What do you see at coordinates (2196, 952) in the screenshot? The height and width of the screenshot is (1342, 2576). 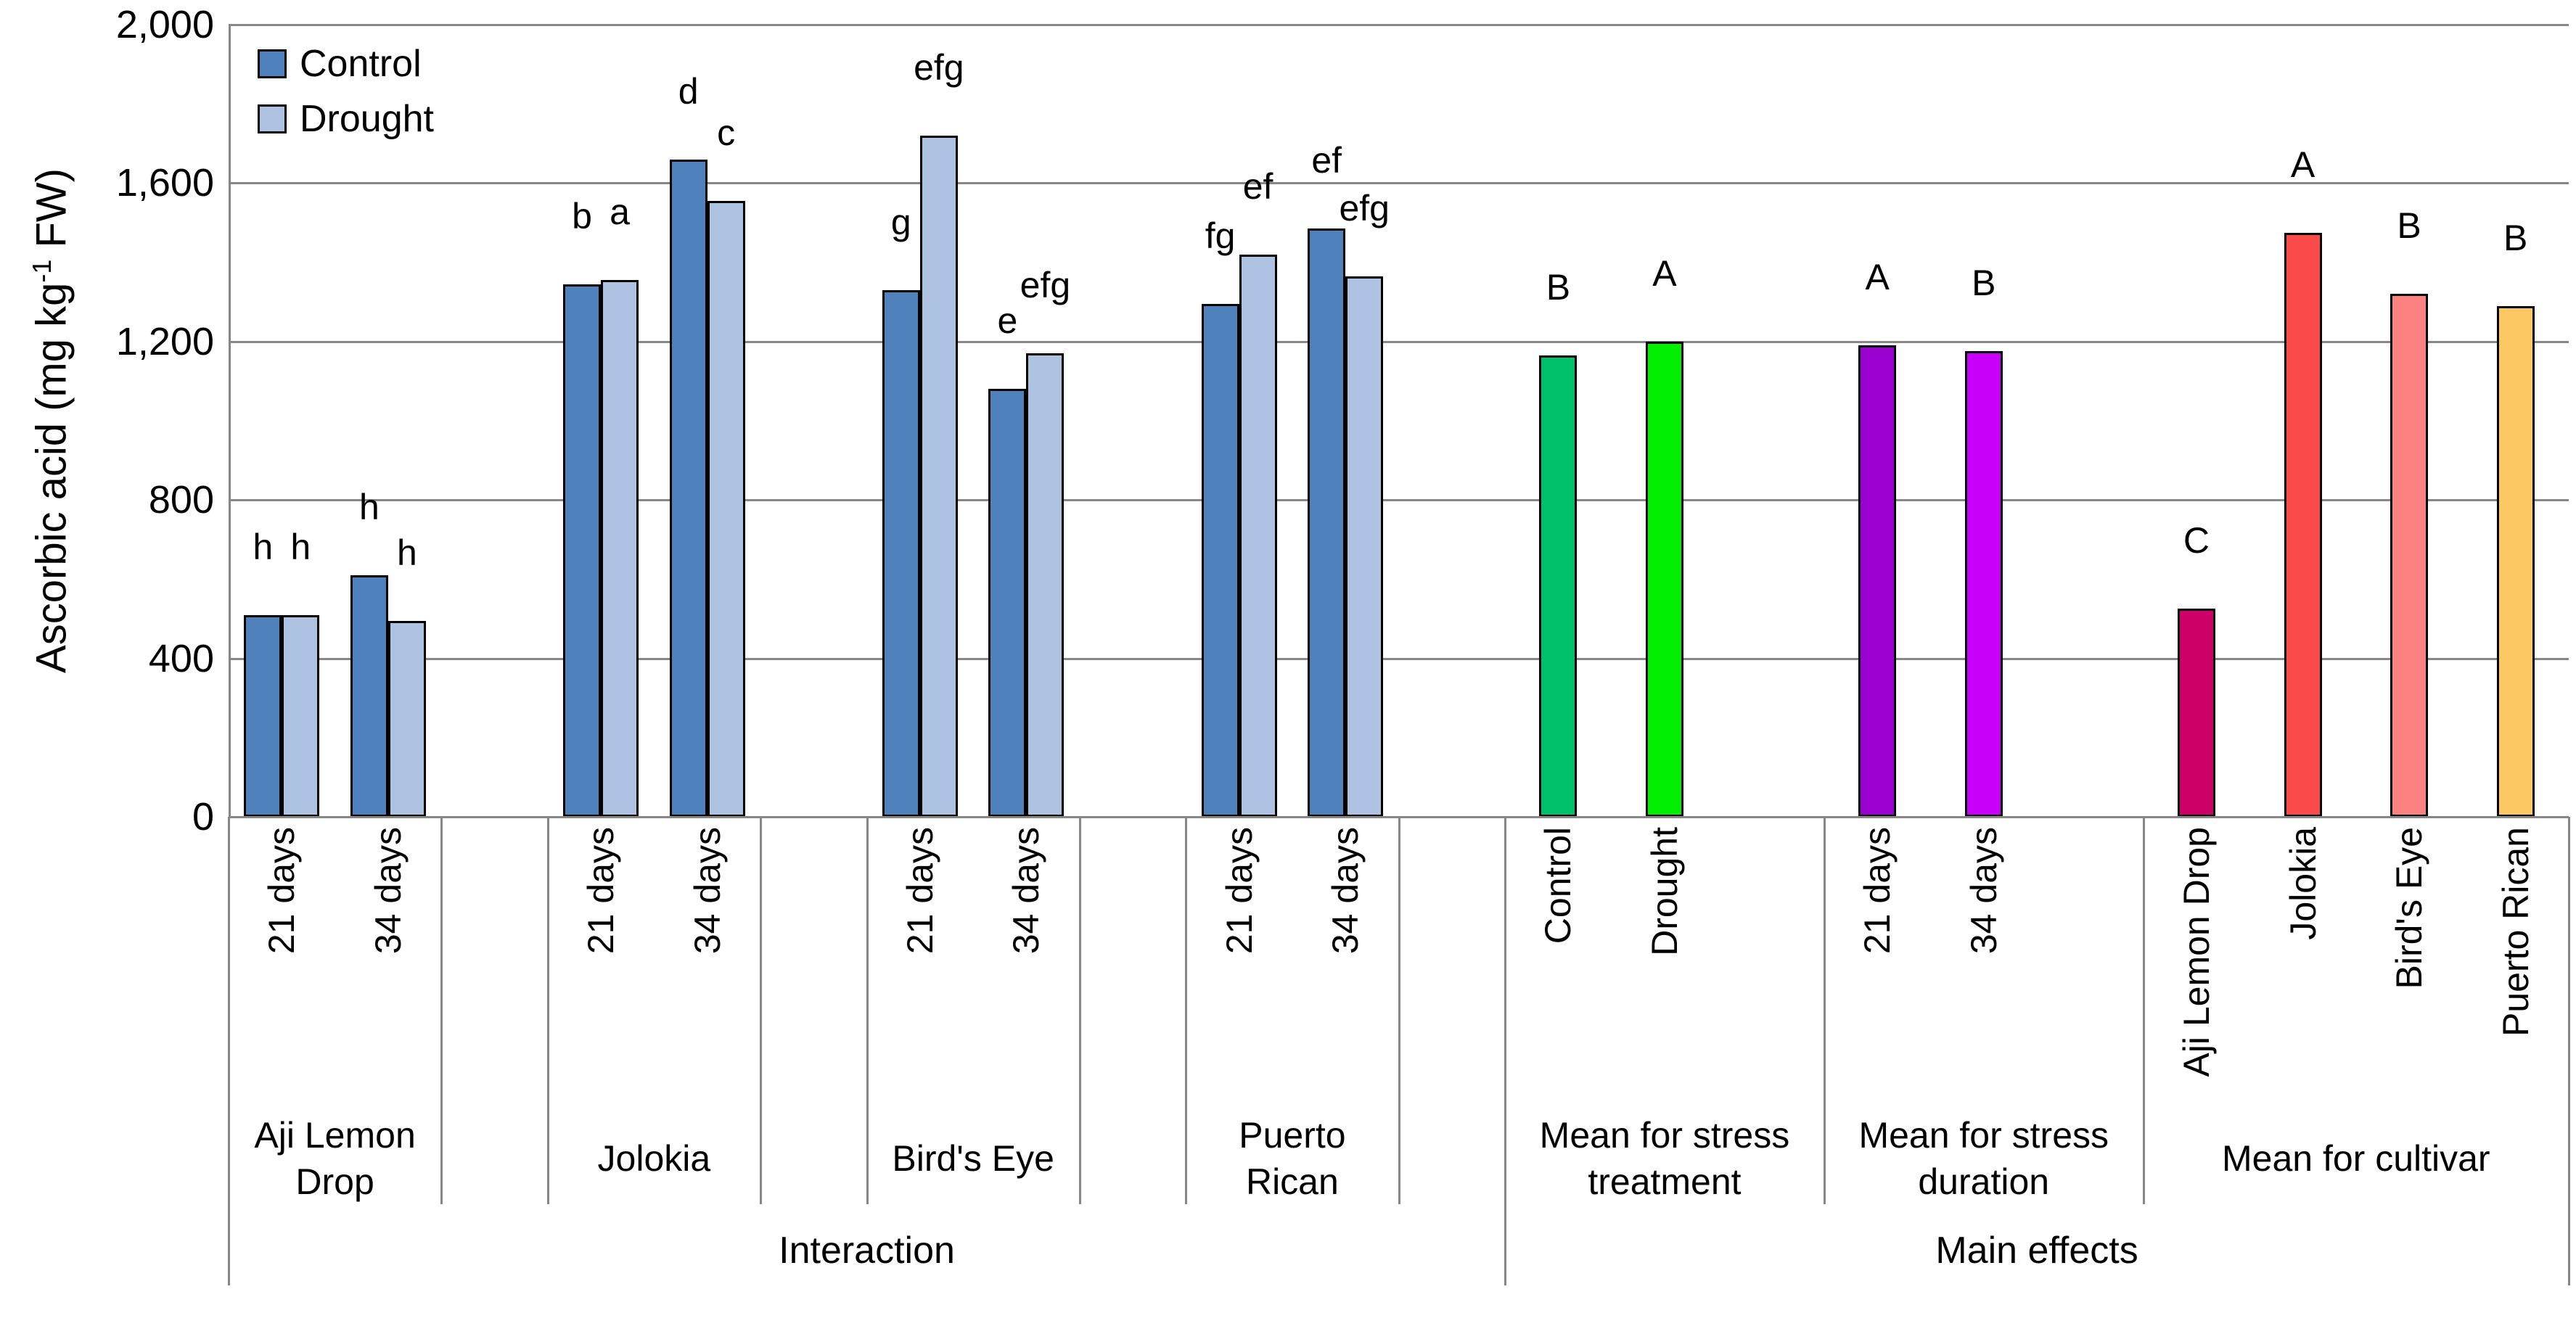 I see `x-category-label-aji-lemon-drop: Aji Lemon Drop` at bounding box center [2196, 952].